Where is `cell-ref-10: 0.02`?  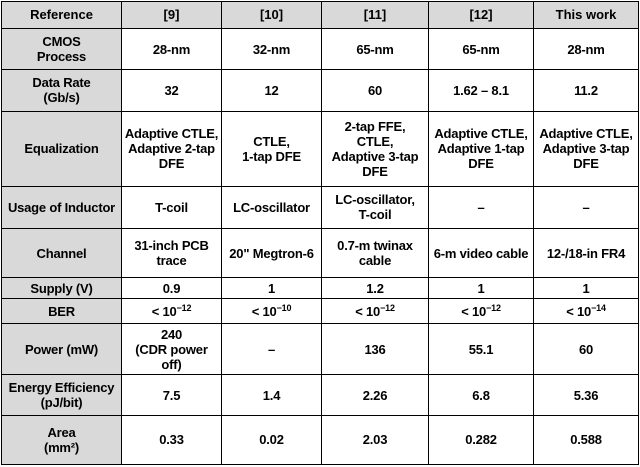 cell-ref-10: 0.02 is located at coordinates (271, 440).